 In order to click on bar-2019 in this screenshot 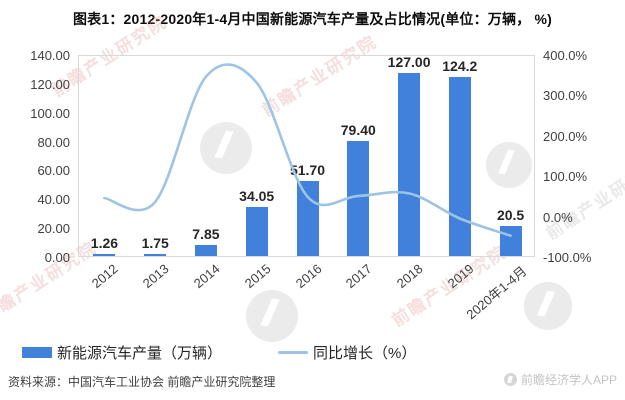, I will do `click(459, 166)`.